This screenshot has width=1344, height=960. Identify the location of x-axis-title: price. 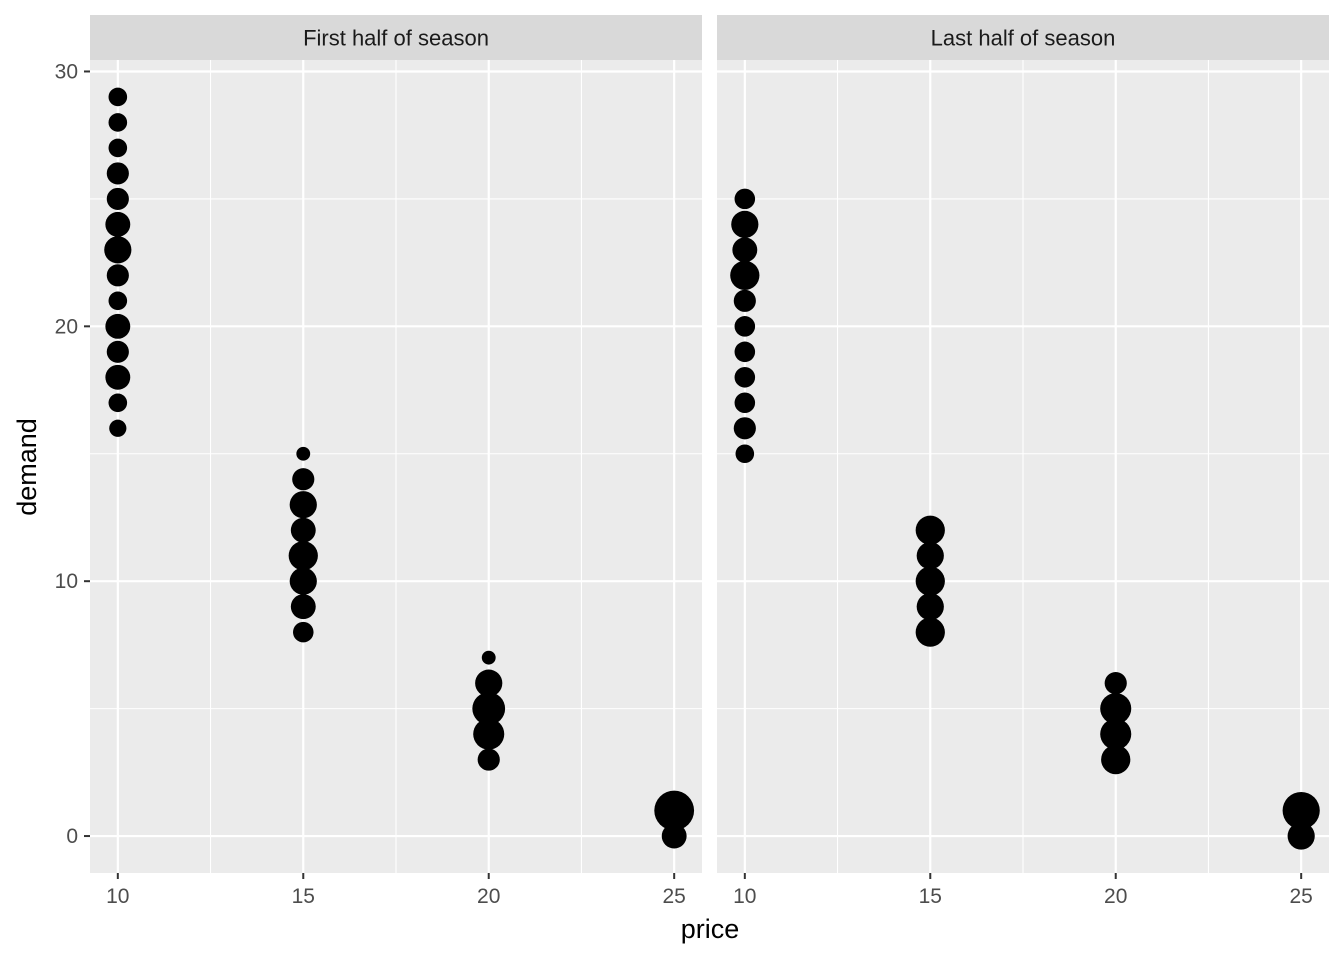
(710, 929).